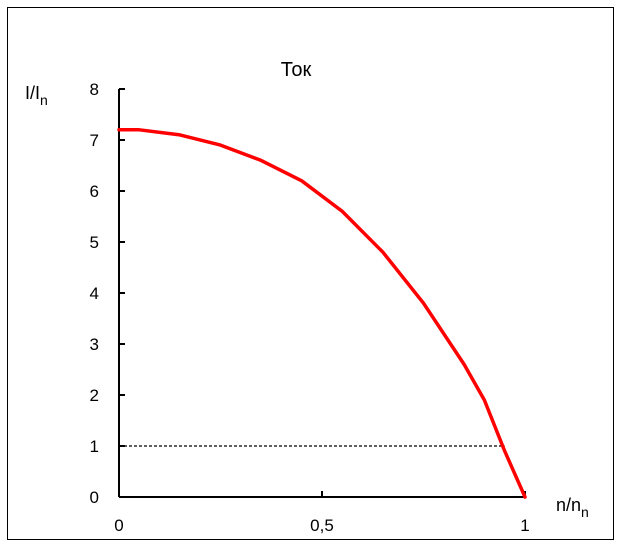 The image size is (621, 547). What do you see at coordinates (572, 507) in the screenshot?
I see `x-axis-label: n/nn` at bounding box center [572, 507].